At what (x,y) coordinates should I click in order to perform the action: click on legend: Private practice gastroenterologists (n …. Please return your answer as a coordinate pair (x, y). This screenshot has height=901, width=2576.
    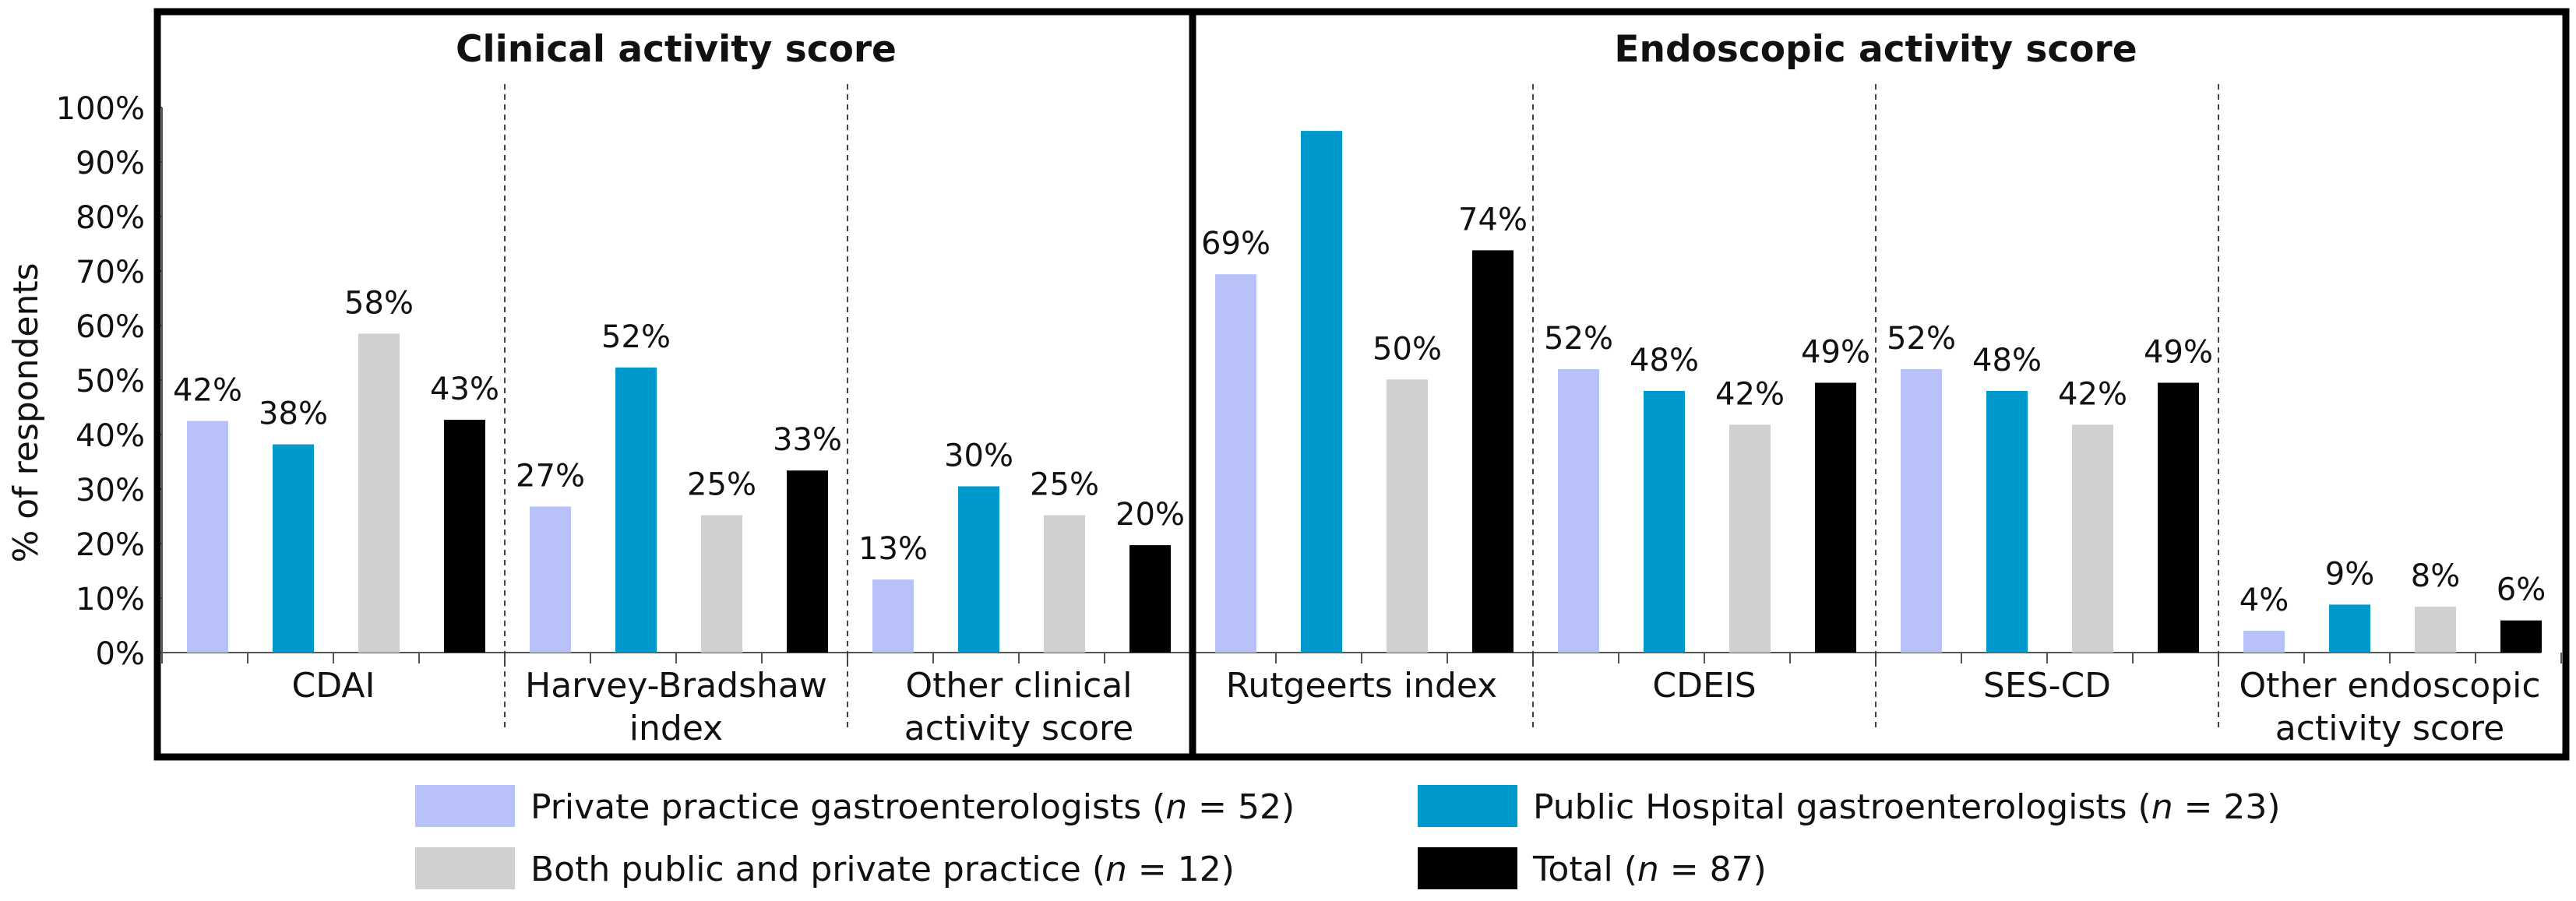
    Looking at the image, I should click on (1348, 837).